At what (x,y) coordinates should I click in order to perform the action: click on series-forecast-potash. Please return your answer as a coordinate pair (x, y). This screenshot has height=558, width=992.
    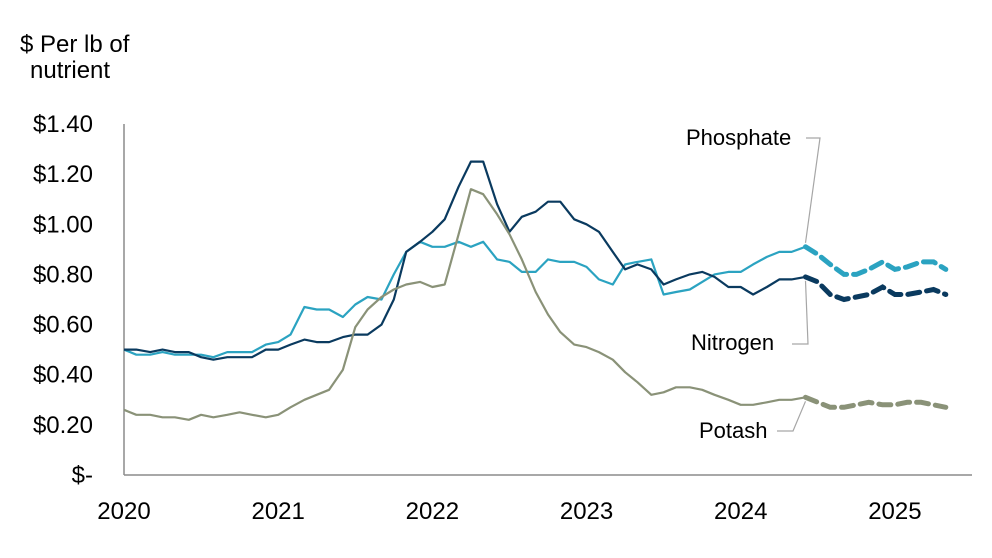
    Looking at the image, I should click on (876, 402).